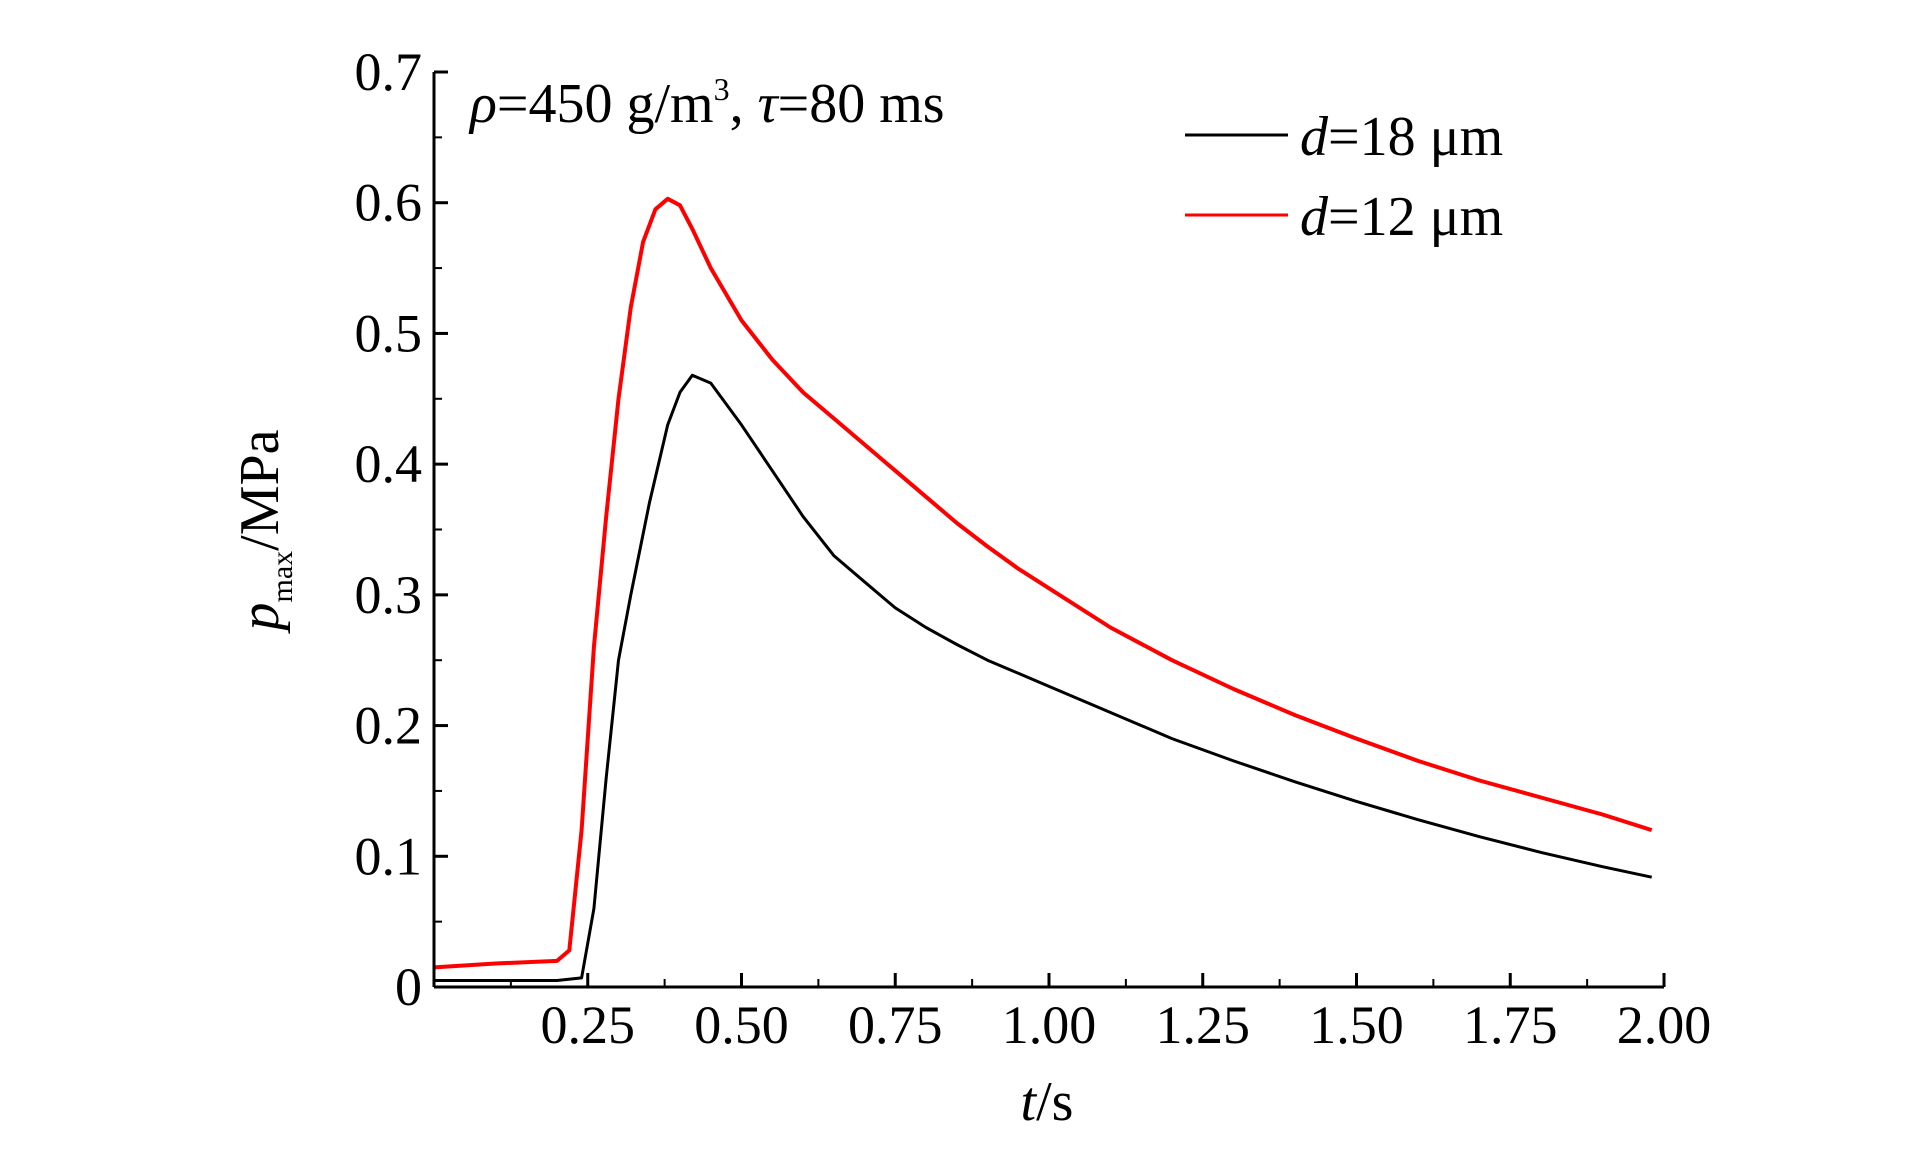  What do you see at coordinates (264, 531) in the screenshot?
I see `y-axis-label: pmax/MPa` at bounding box center [264, 531].